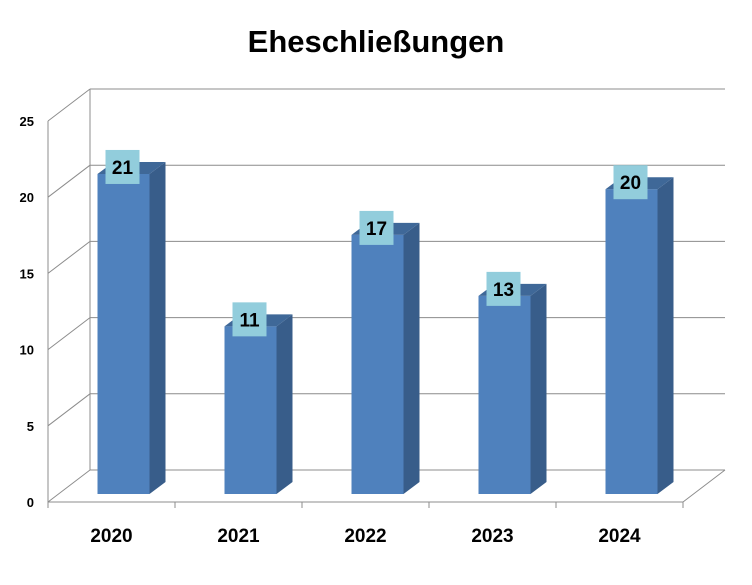 This screenshot has height=585, width=752. What do you see at coordinates (27, 273) in the screenshot?
I see `y-tick-label: 15` at bounding box center [27, 273].